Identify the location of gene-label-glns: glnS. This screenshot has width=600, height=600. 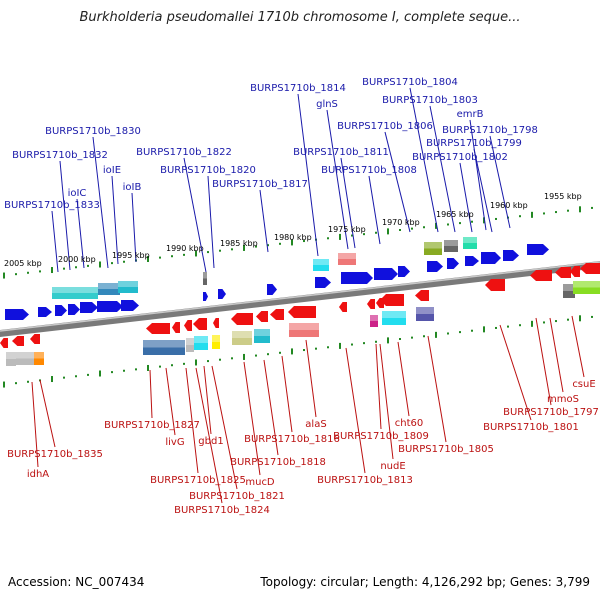
(327, 104).